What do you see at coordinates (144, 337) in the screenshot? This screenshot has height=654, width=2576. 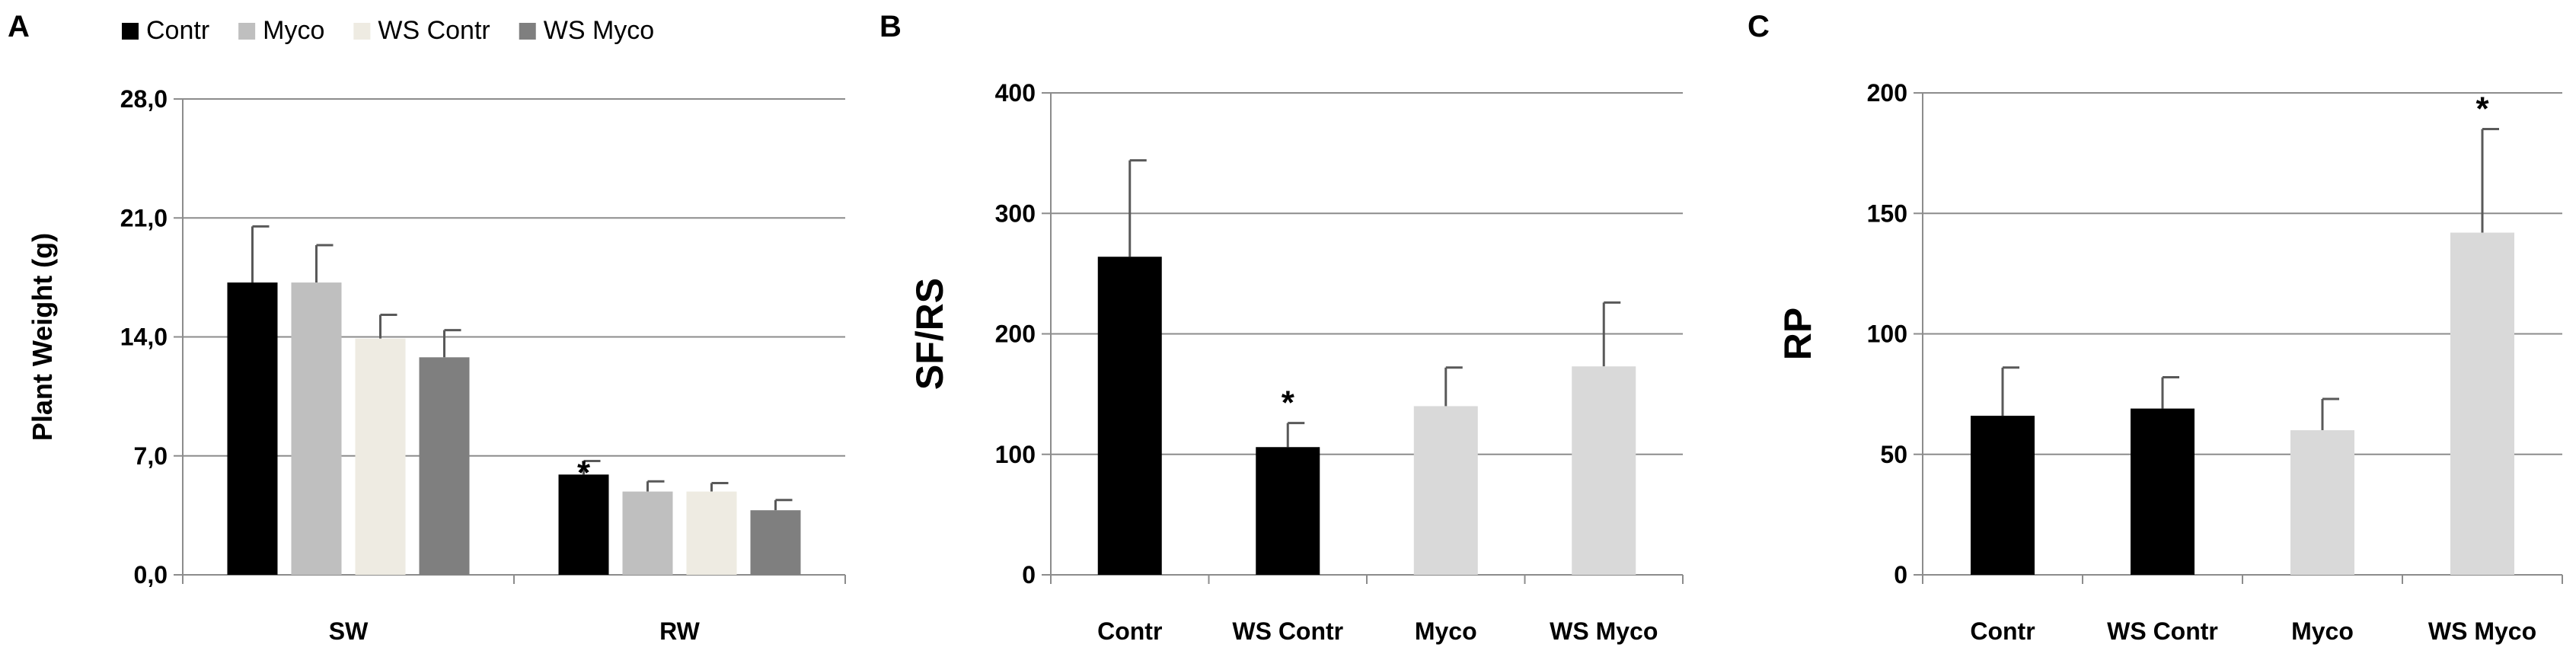 I see `y-tick-label: 14,0` at bounding box center [144, 337].